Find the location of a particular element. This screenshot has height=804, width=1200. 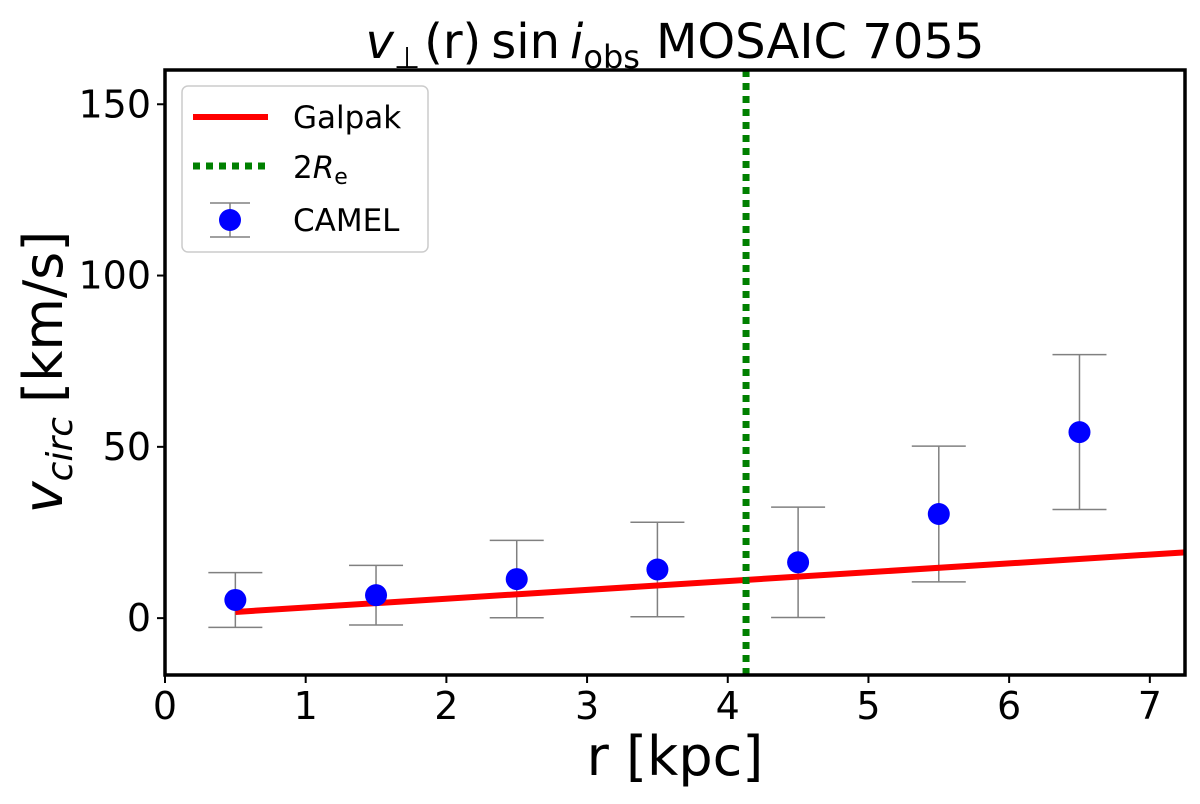

x-axis-label: r [kpc] is located at coordinates (675, 756).